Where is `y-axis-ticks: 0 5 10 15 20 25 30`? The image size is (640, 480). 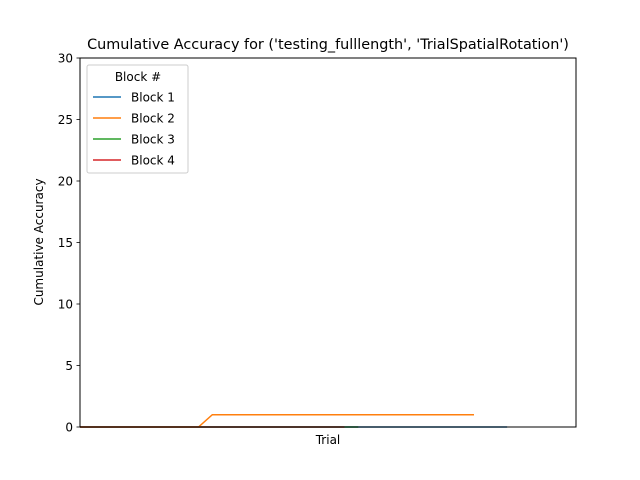
y-axis-ticks: 0 5 10 15 20 25 30 is located at coordinates (69, 243).